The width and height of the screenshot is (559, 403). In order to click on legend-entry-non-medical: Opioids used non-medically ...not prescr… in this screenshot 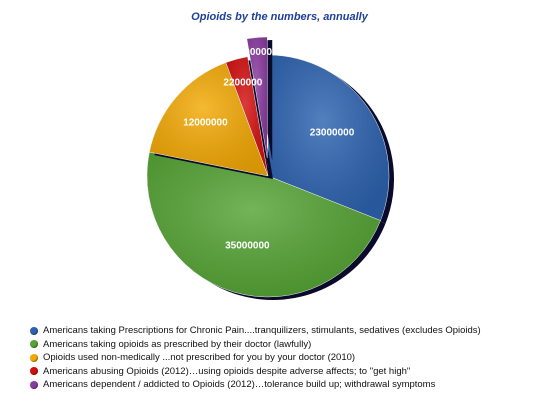, I will do `click(292, 357)`.